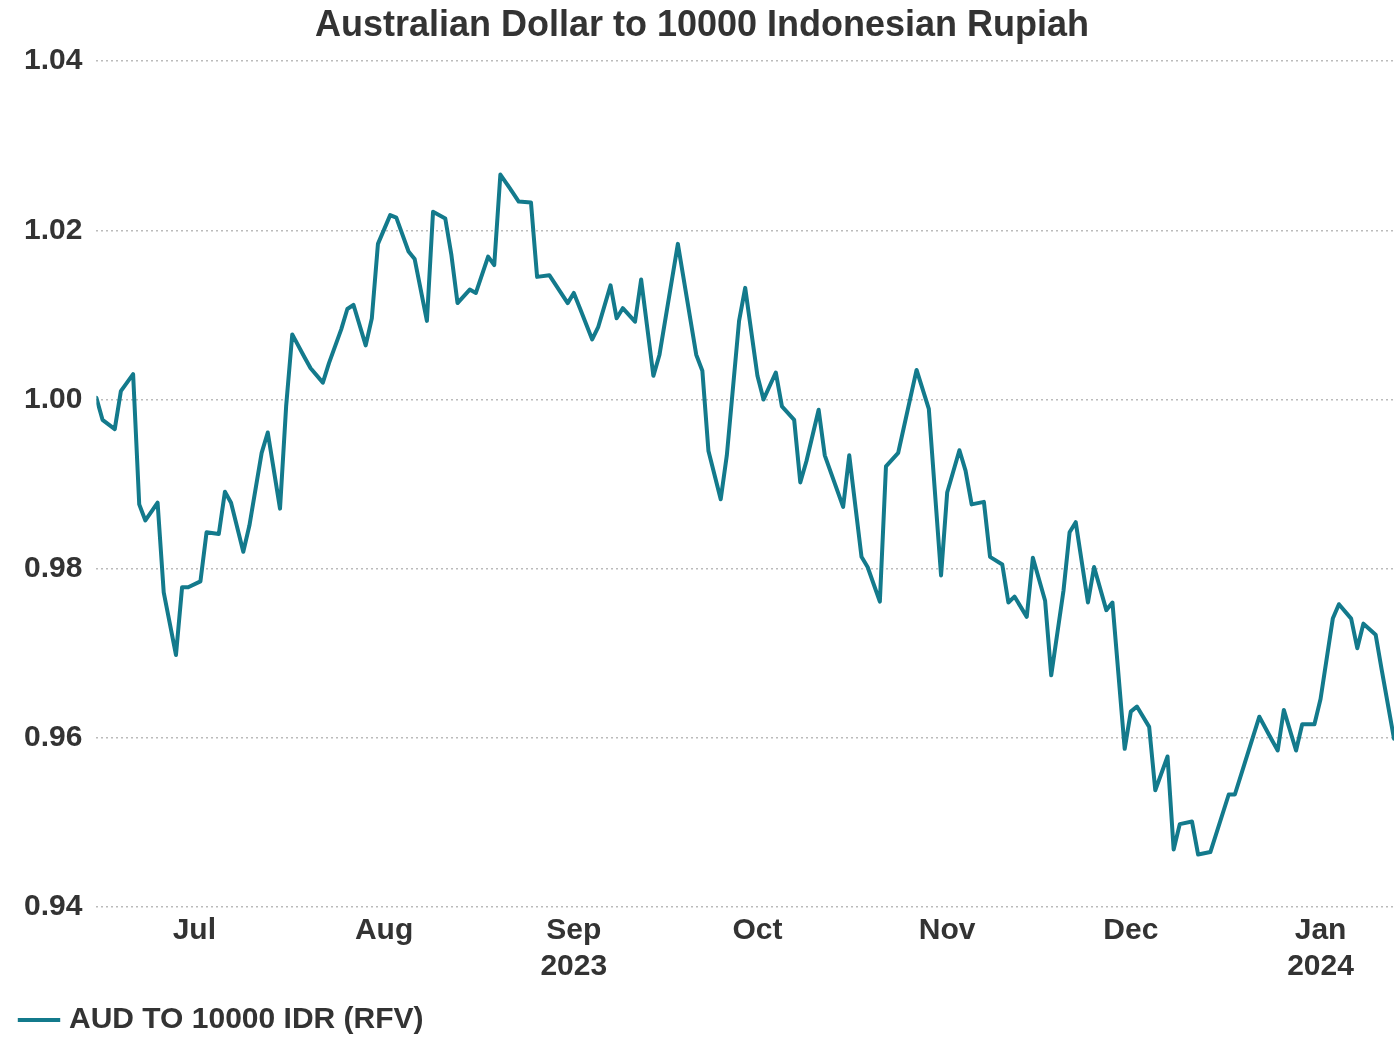 Image resolution: width=1394 pixels, height=1045 pixels. I want to click on y-tick-label: 0.94, so click(53, 905).